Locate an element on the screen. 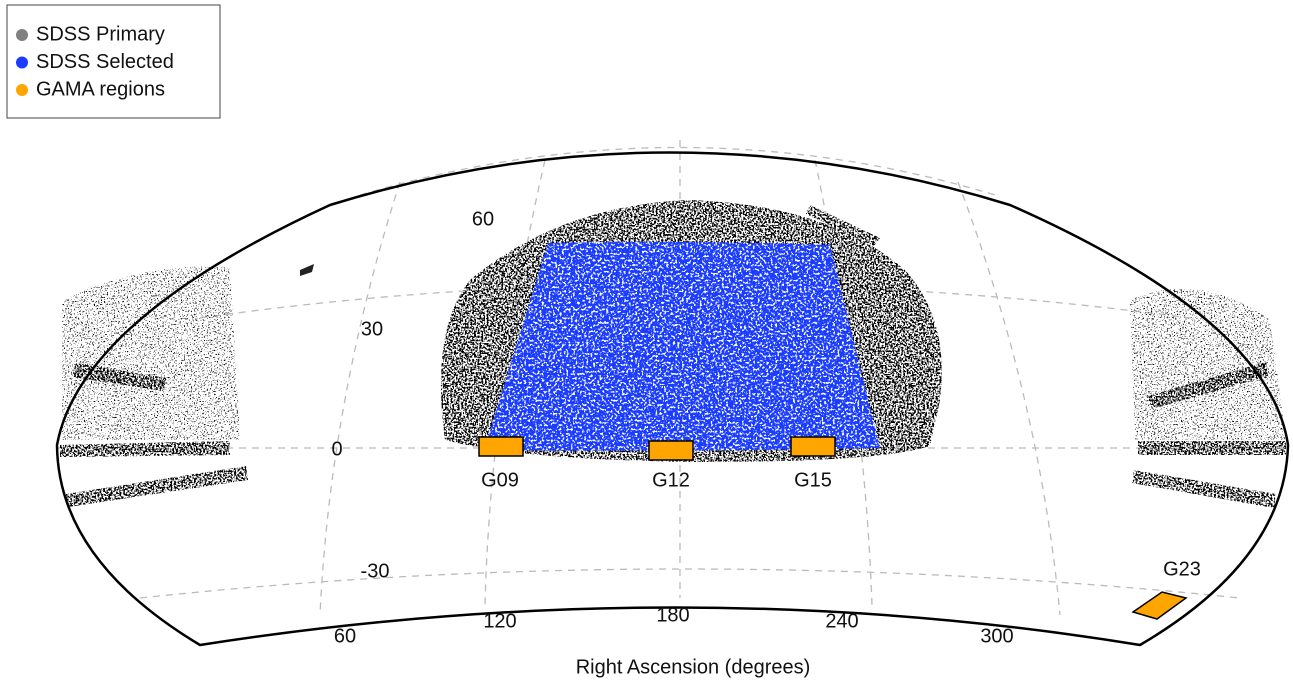 Image resolution: width=1293 pixels, height=684 pixels. legend-label: SDSS Primary is located at coordinates (100, 34).